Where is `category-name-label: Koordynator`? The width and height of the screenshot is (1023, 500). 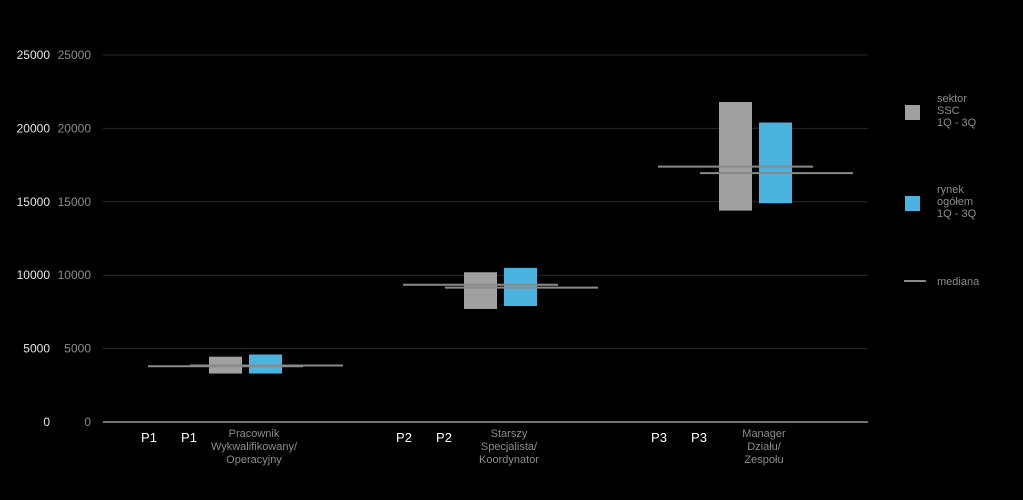
category-name-label: Koordynator is located at coordinates (509, 460).